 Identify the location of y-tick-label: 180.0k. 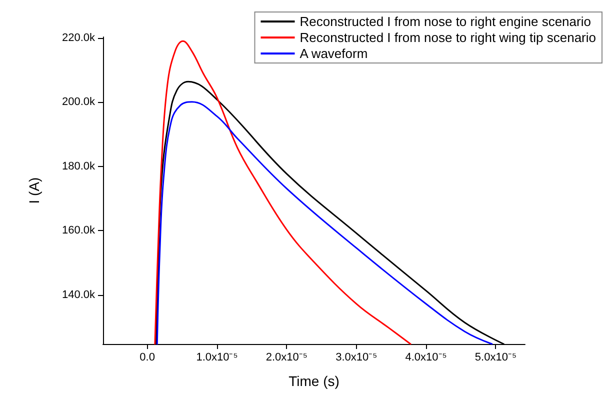
(79, 166).